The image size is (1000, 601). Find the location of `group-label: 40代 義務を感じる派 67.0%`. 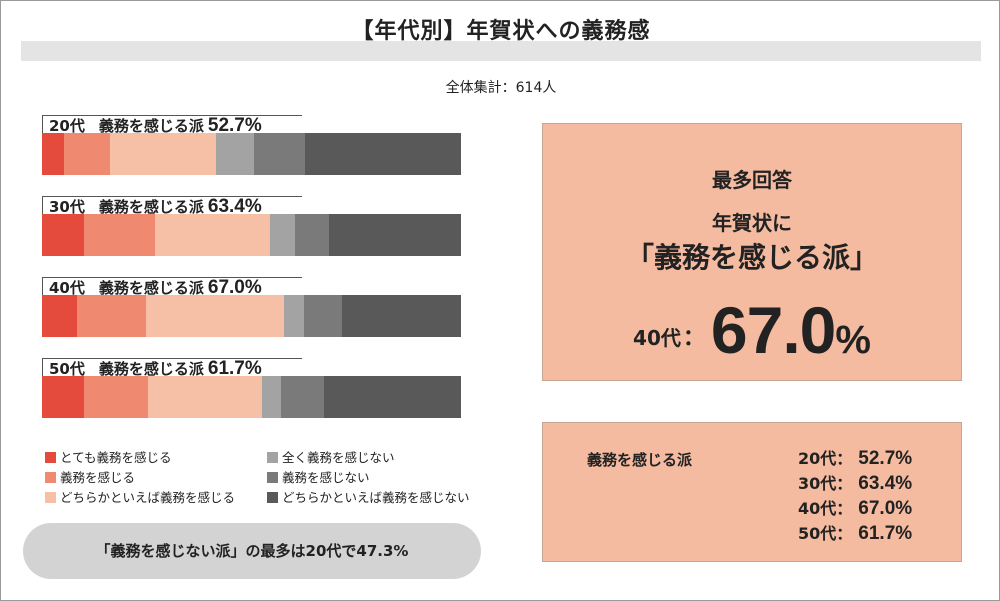

group-label: 40代 義務を感じる派 67.0% is located at coordinates (155, 288).